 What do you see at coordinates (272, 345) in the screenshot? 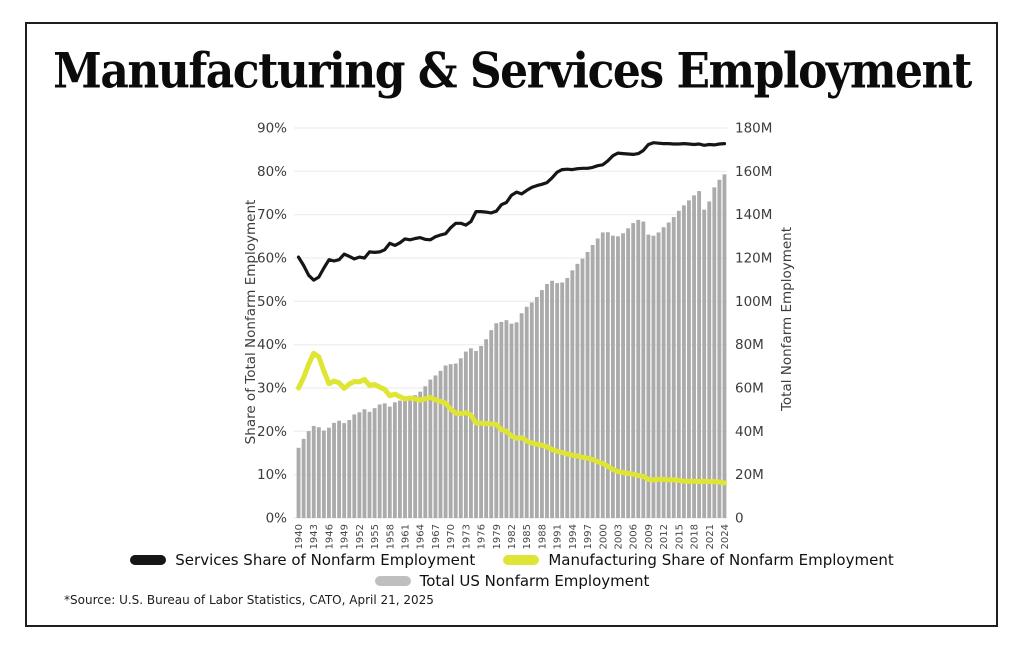
I see `left-axis-tick-label: 40%` at bounding box center [272, 345].